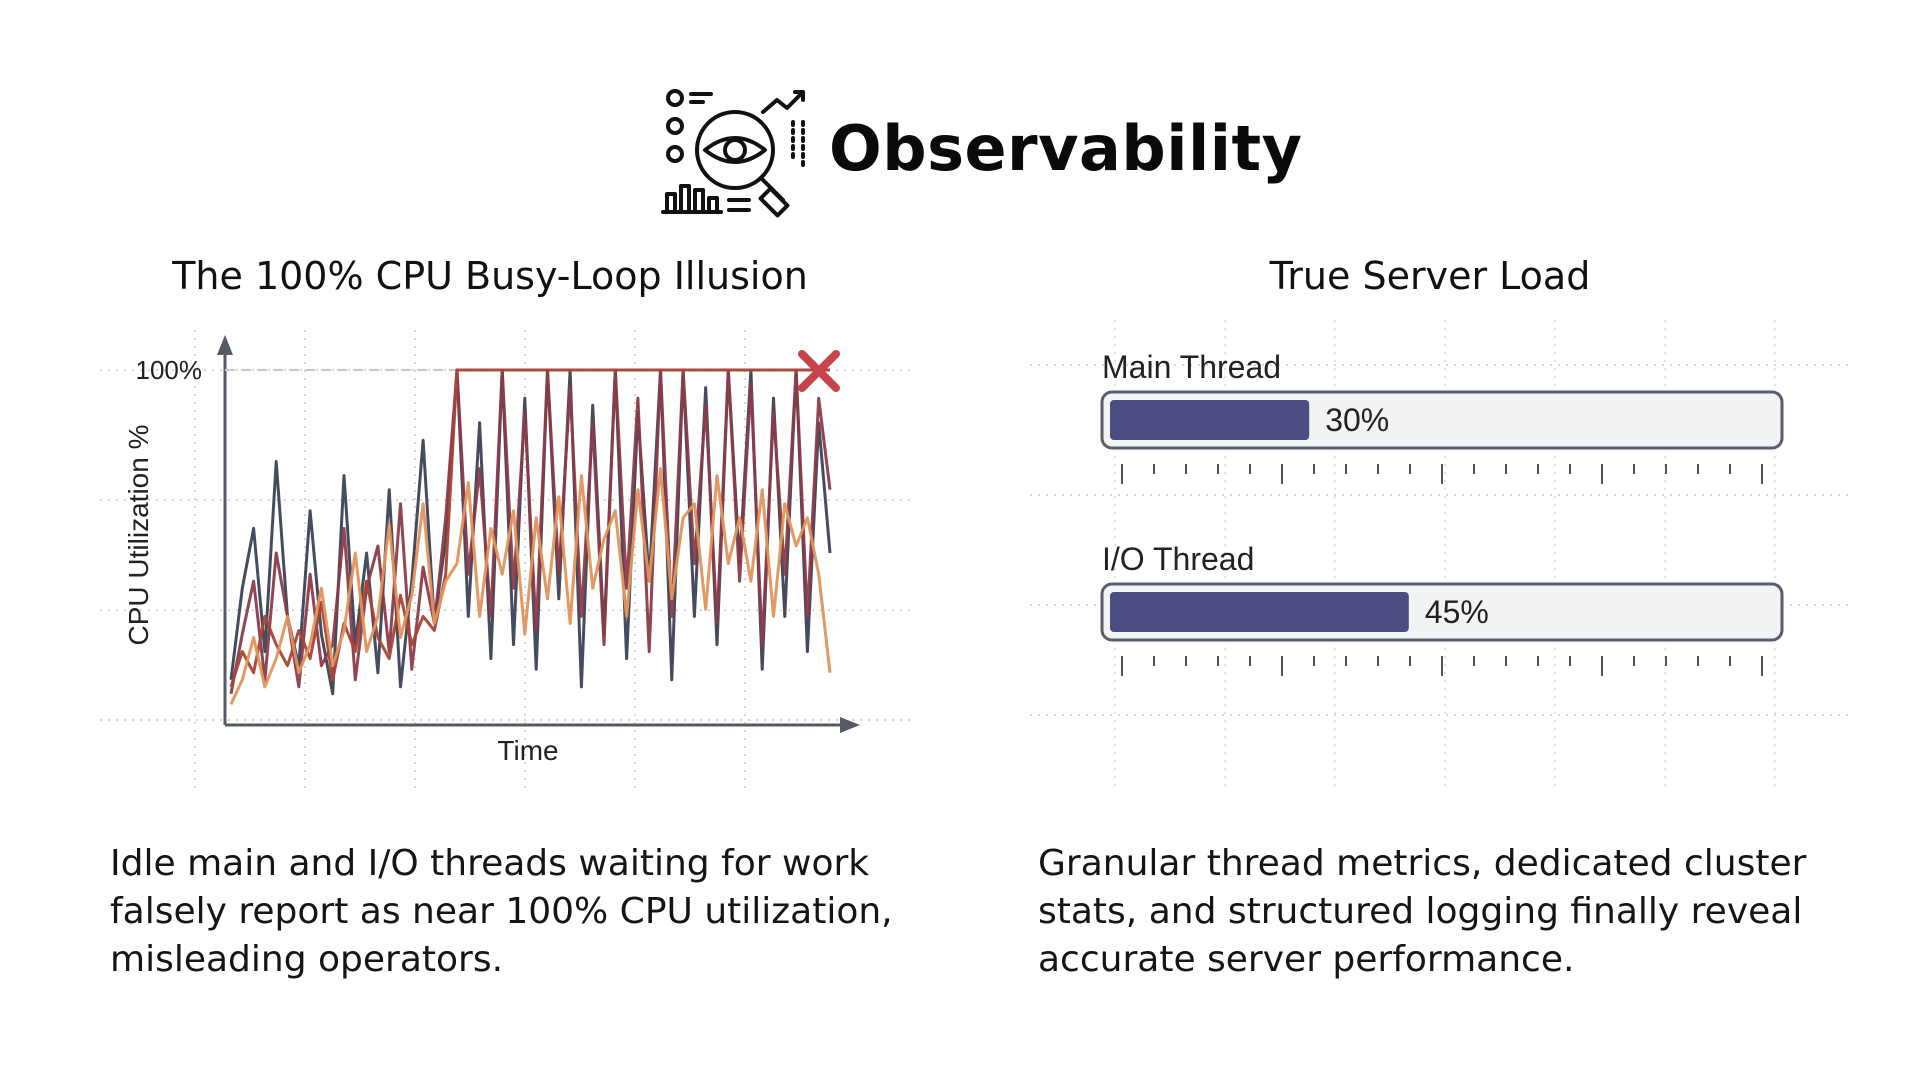 This screenshot has width=1920, height=1080. I want to click on y-axis-arrow, so click(225, 345).